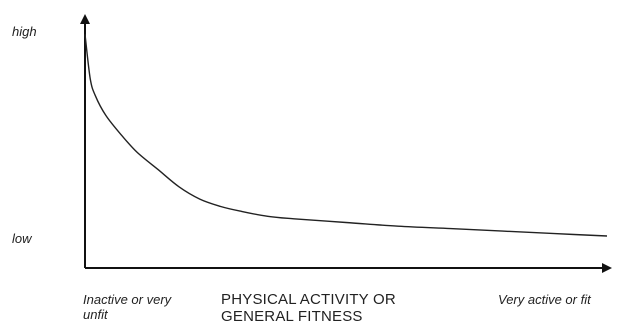 The width and height of the screenshot is (629, 336). What do you see at coordinates (127, 307) in the screenshot?
I see `x-tick-label-left: Inactive or very unfit` at bounding box center [127, 307].